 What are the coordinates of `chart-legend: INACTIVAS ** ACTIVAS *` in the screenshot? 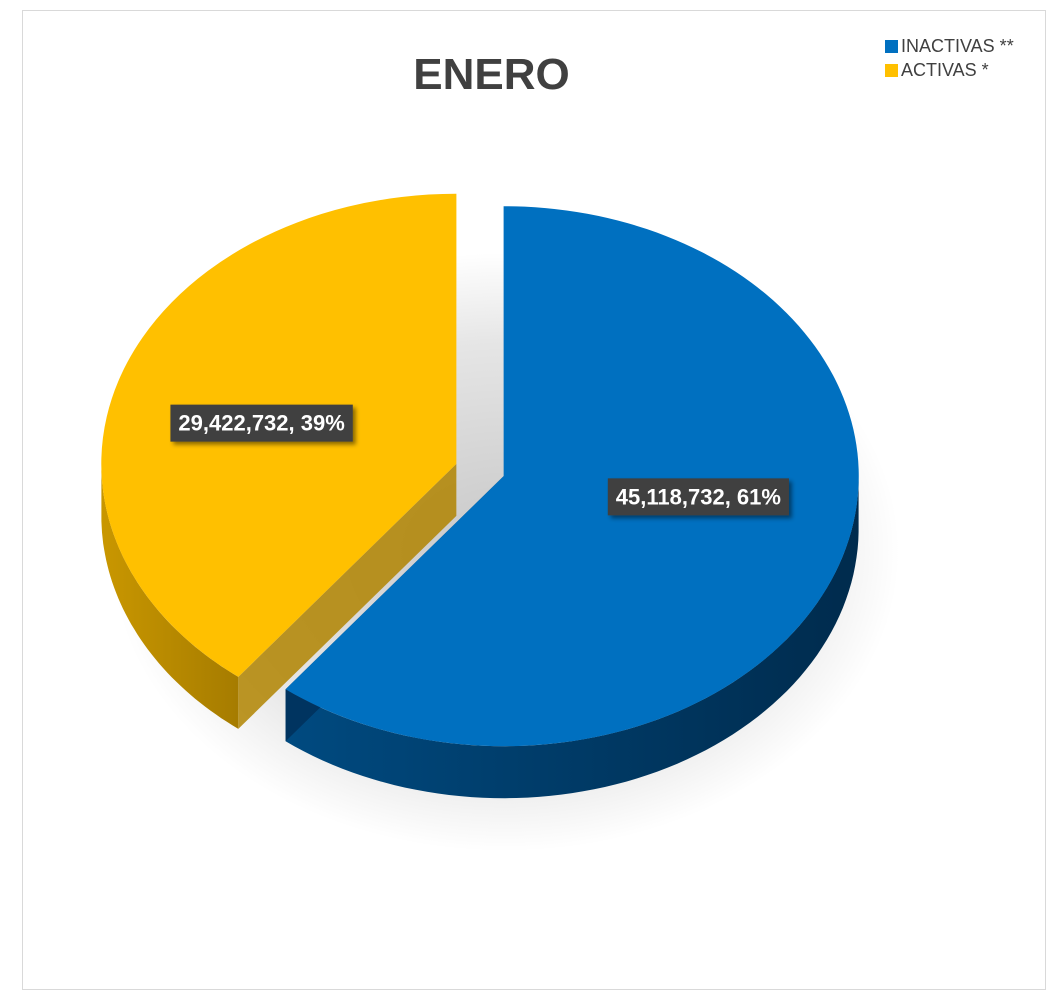 It's located at (949, 58).